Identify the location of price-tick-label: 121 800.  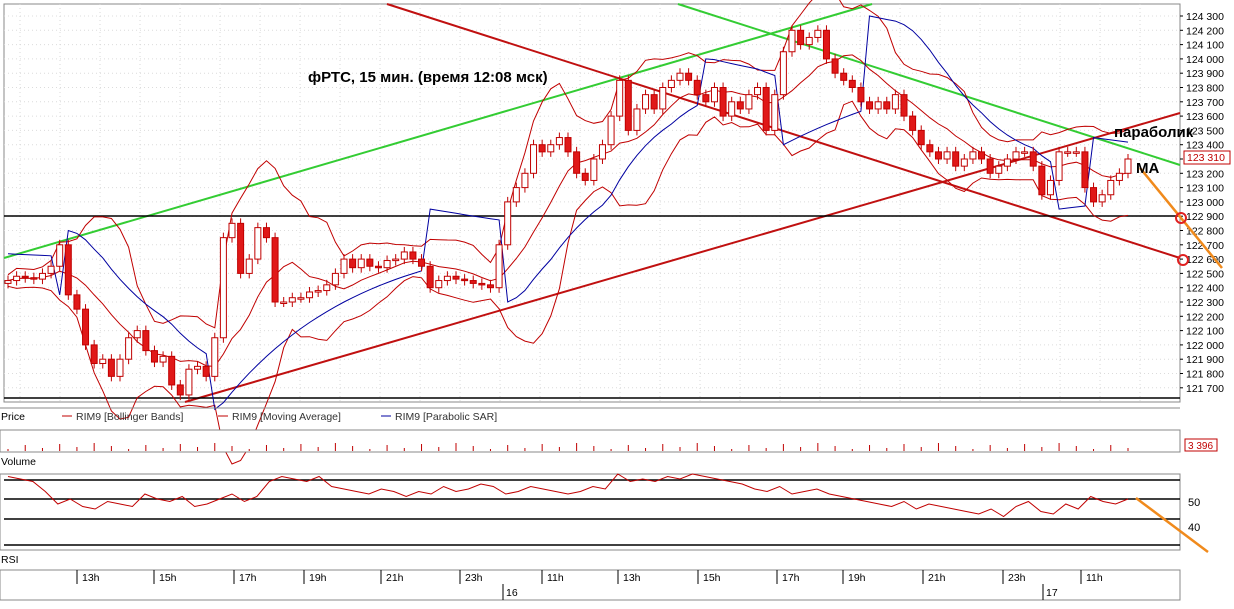
(1205, 375).